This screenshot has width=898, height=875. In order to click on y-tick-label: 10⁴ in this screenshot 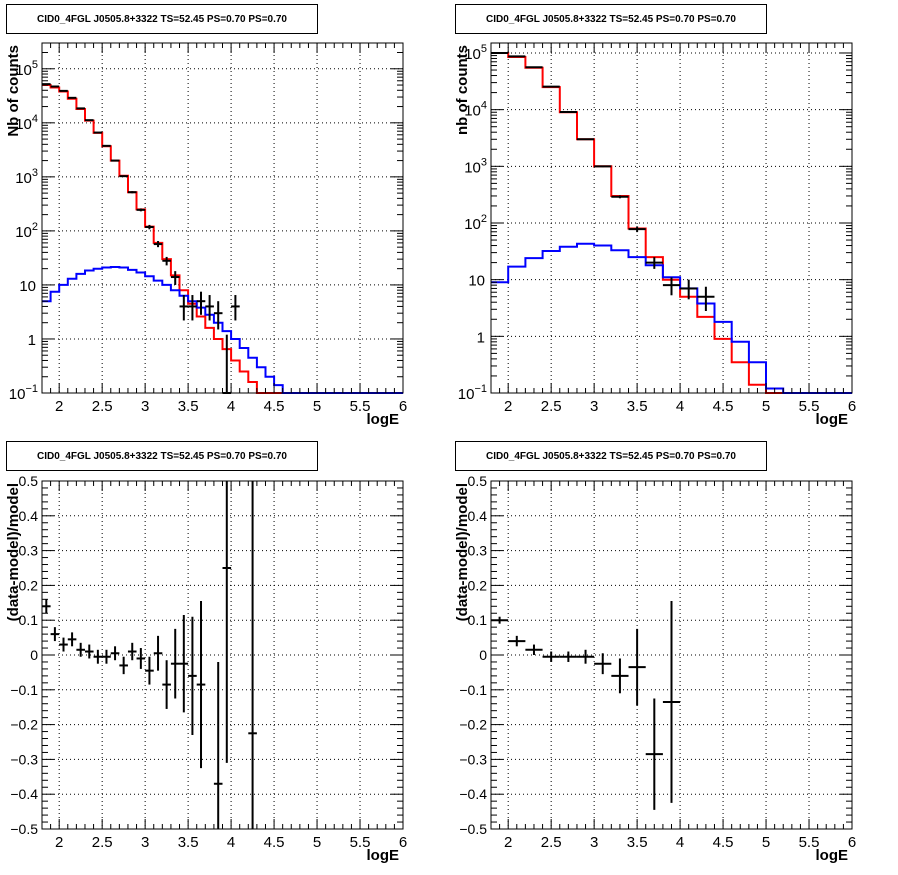, I will do `click(26, 123)`.